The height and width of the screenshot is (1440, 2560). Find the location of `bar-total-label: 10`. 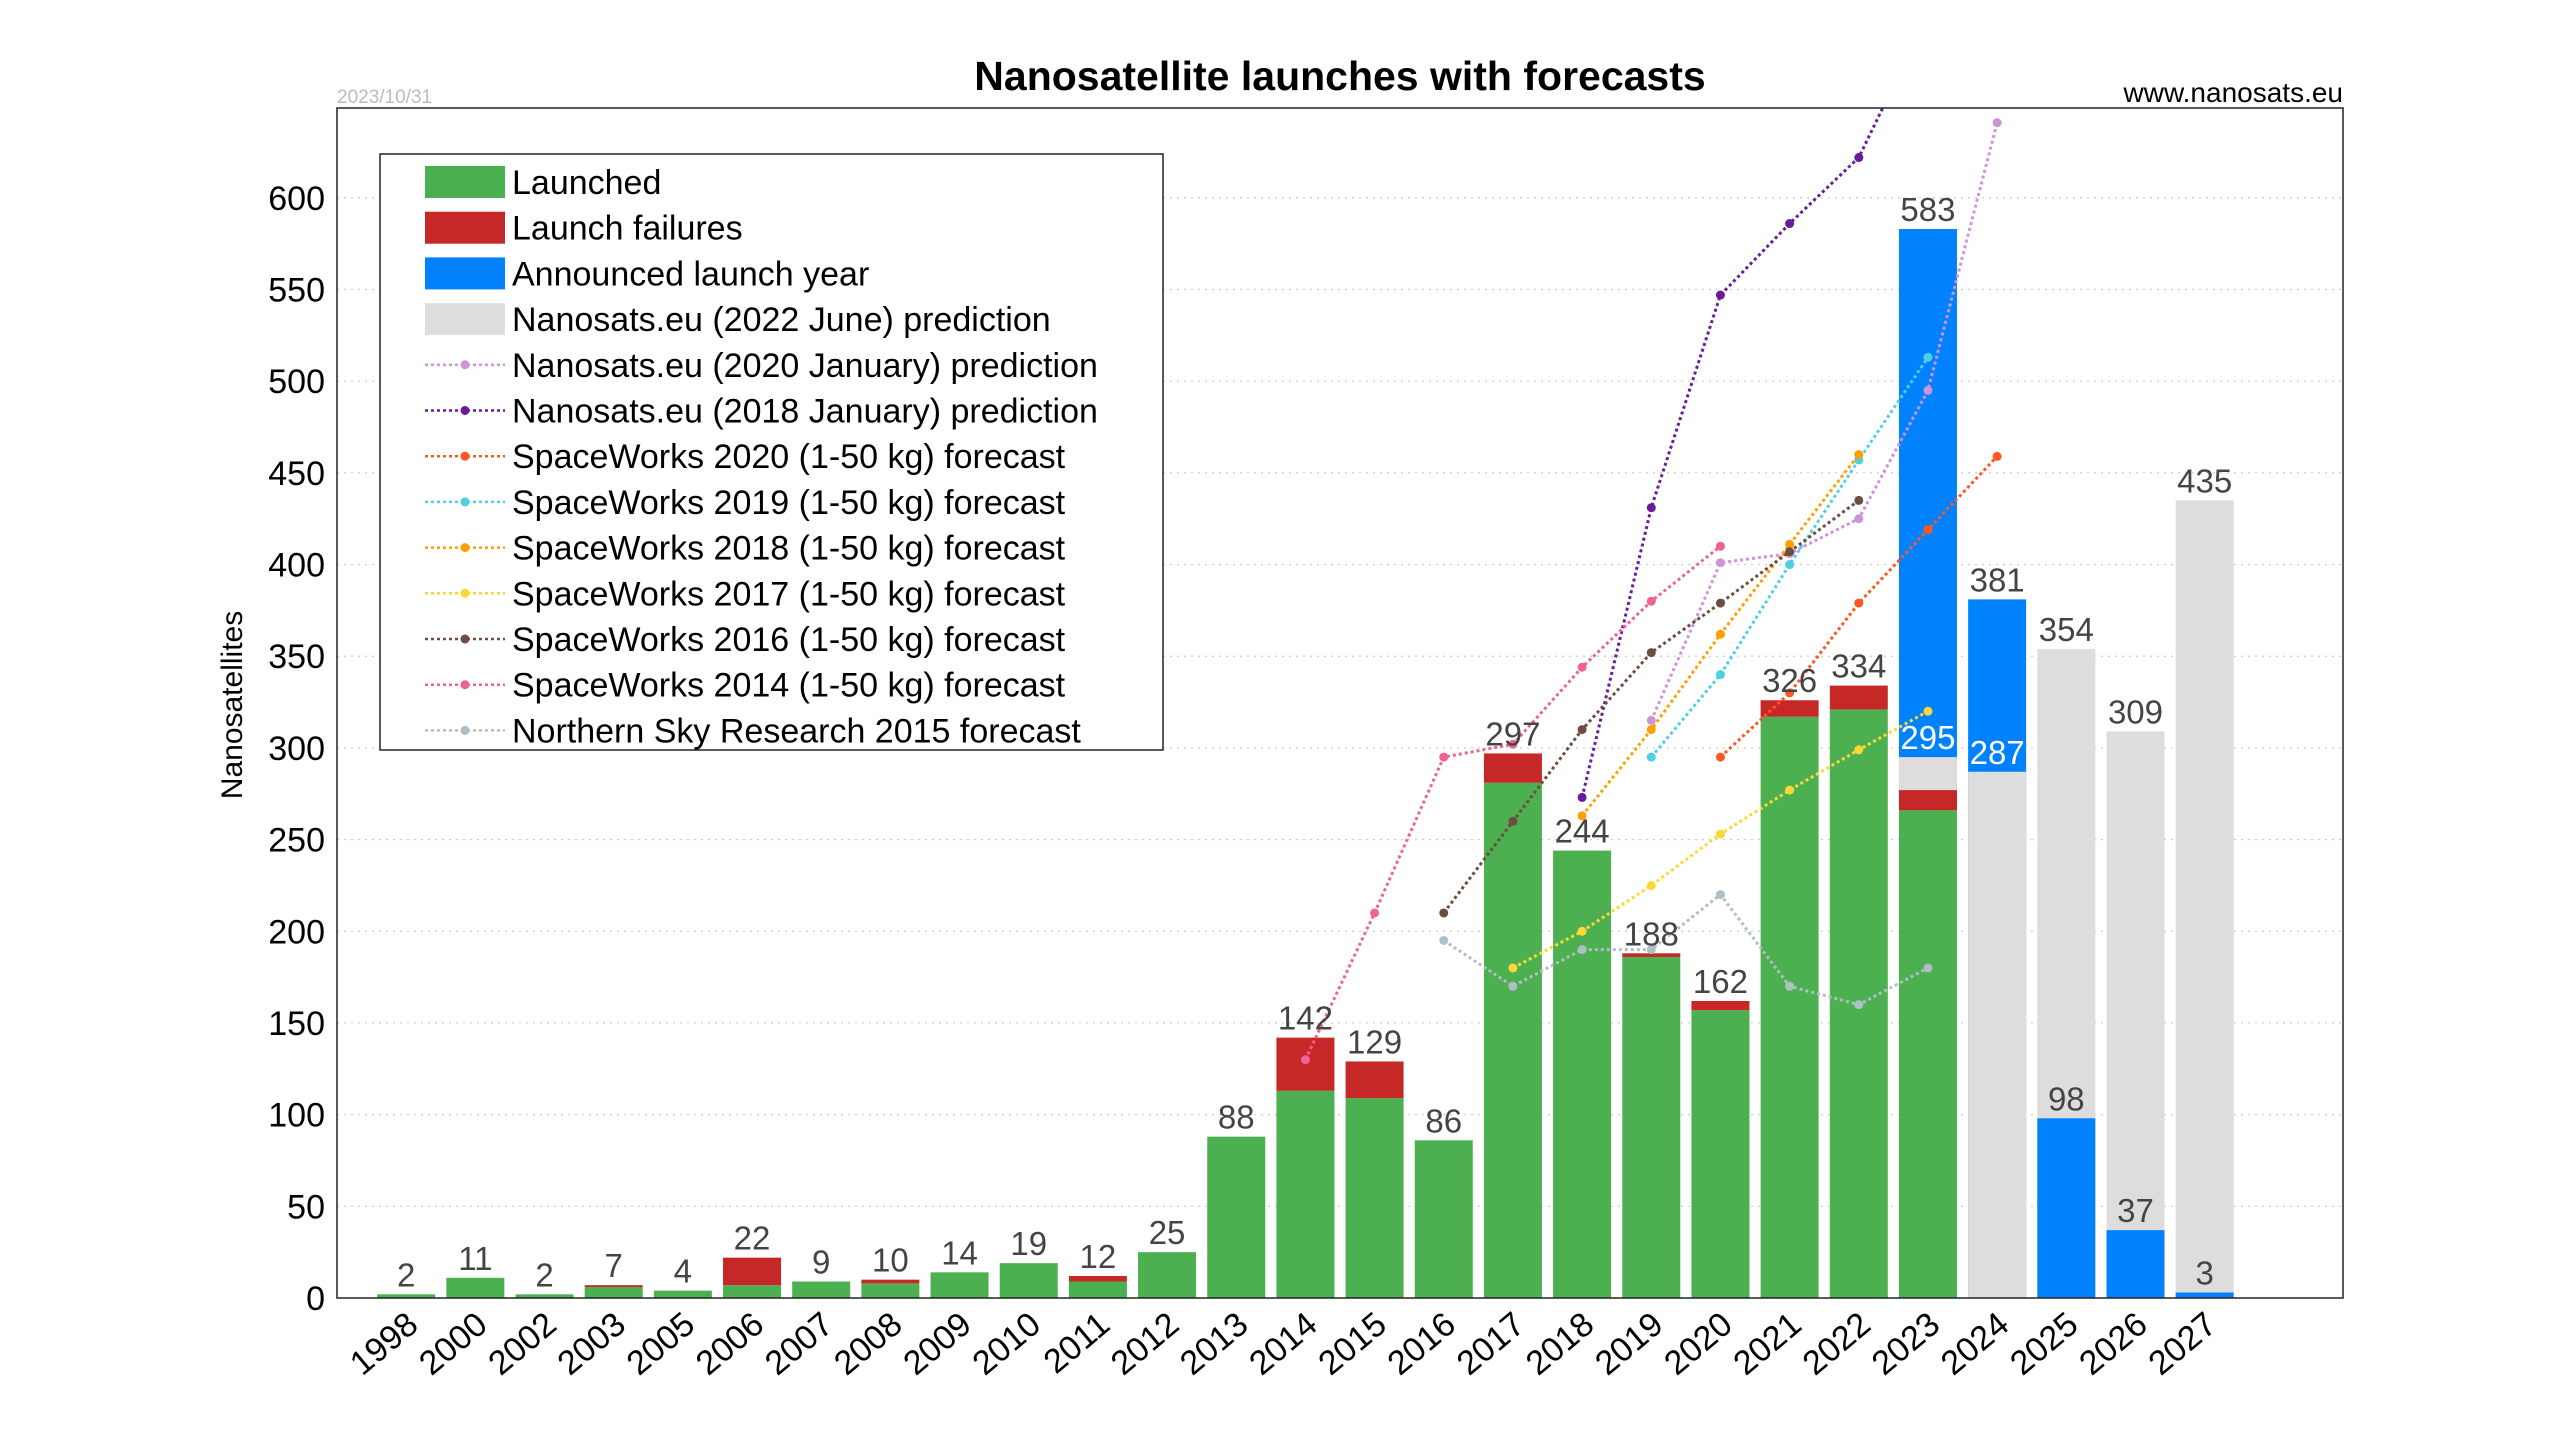

bar-total-label: 10 is located at coordinates (890, 1260).